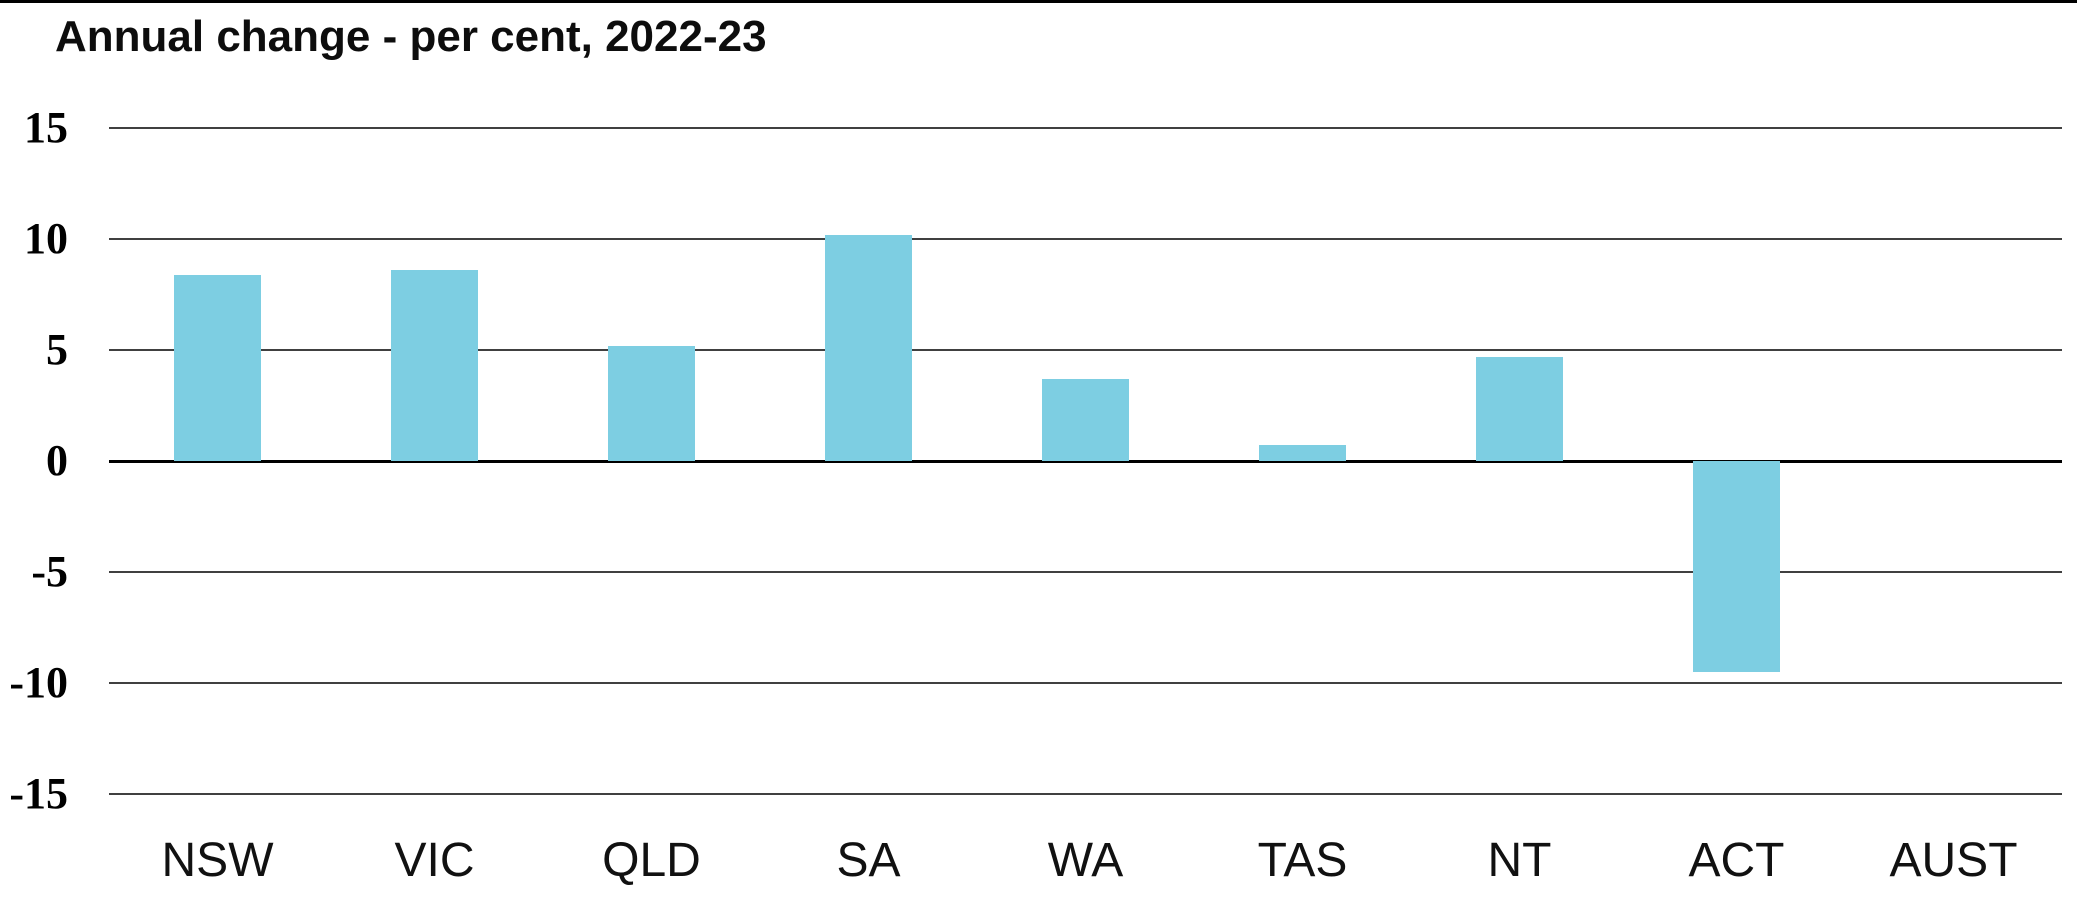  I want to click on chart-title: Annual change - per cent, 2022-23, so click(411, 36).